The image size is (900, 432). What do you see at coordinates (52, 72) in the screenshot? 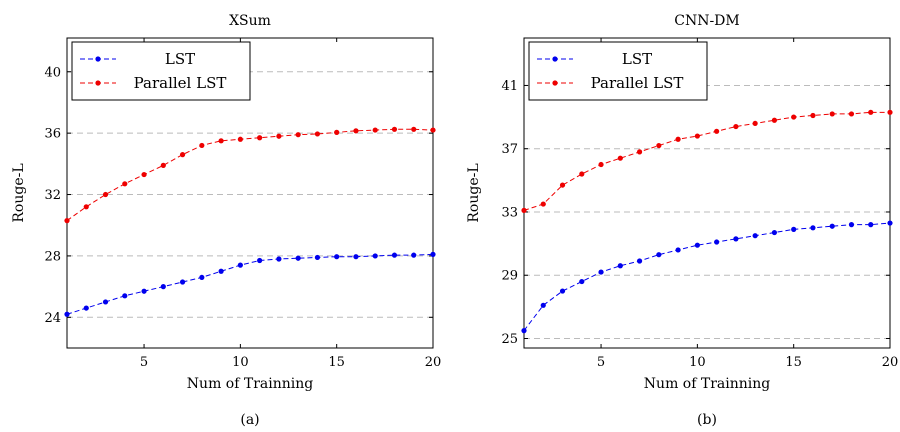
I see `y-tick-label: 40` at bounding box center [52, 72].